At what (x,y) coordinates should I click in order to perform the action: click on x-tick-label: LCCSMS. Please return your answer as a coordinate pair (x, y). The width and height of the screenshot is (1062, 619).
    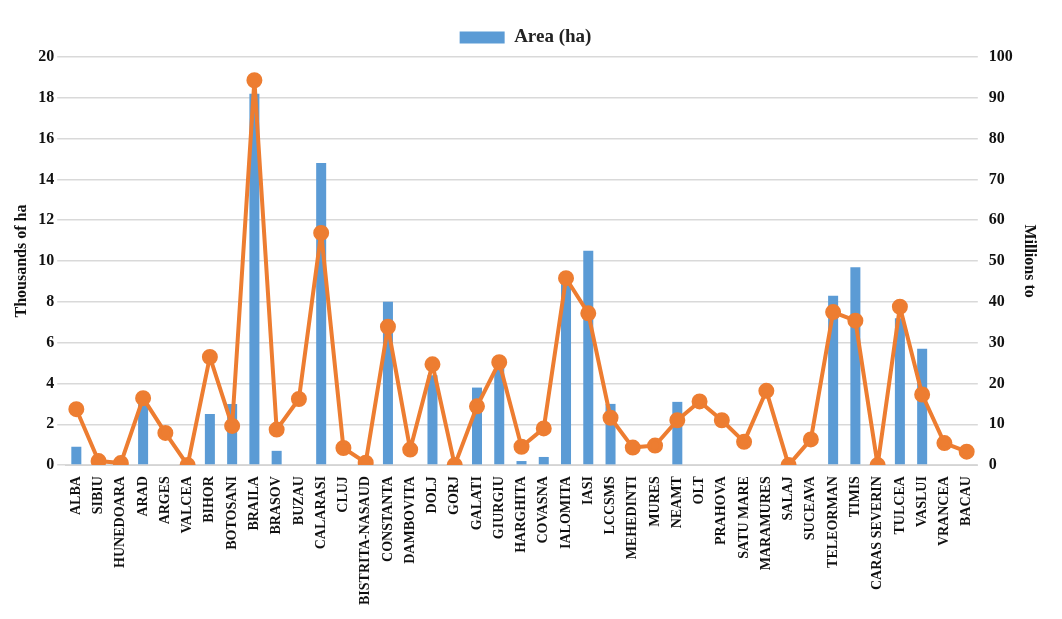
    Looking at the image, I should click on (610, 505).